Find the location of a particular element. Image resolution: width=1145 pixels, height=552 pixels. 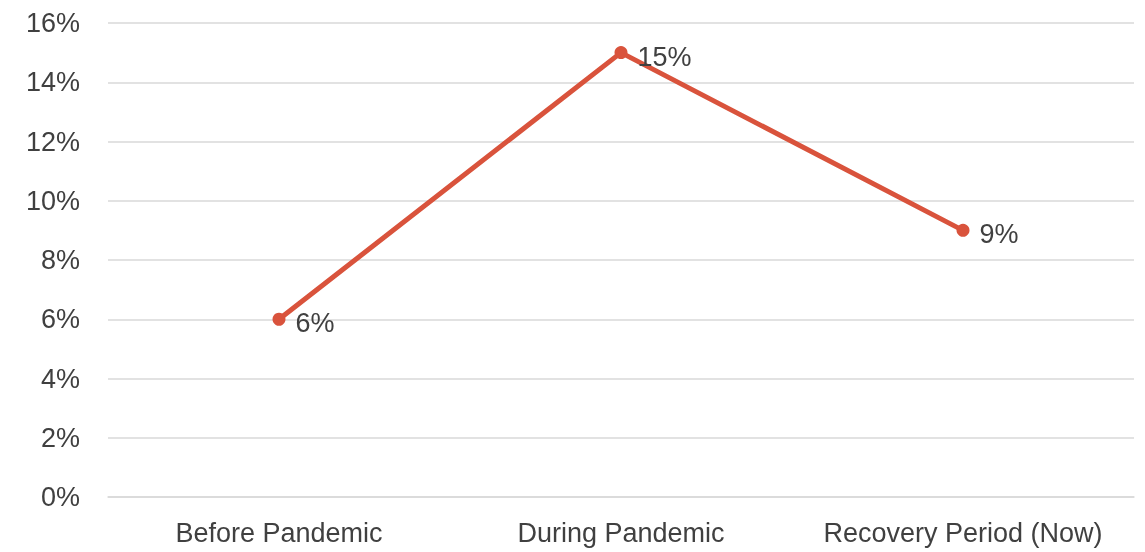

y-tick-label: 2% is located at coordinates (60, 437).